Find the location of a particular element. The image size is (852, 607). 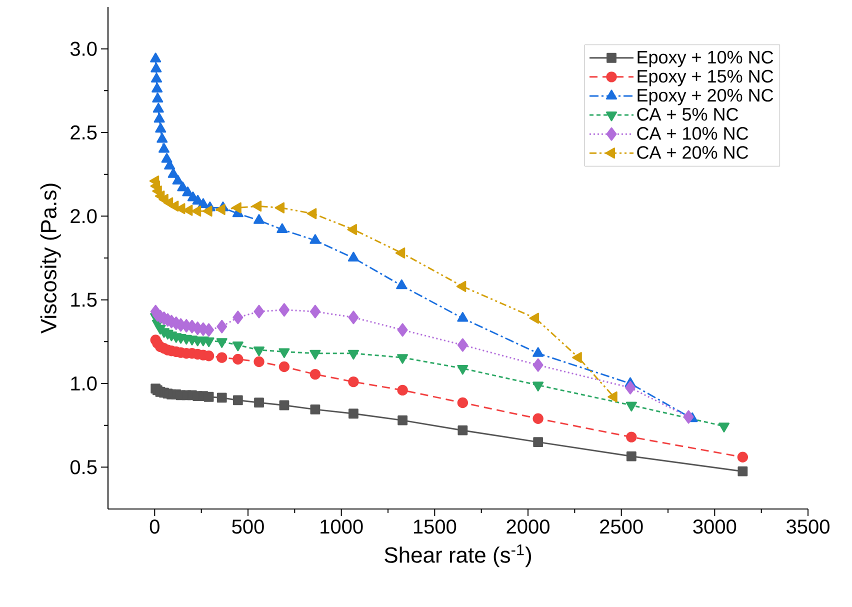

legend-label: Epoxy + 15% NC is located at coordinates (706, 78).